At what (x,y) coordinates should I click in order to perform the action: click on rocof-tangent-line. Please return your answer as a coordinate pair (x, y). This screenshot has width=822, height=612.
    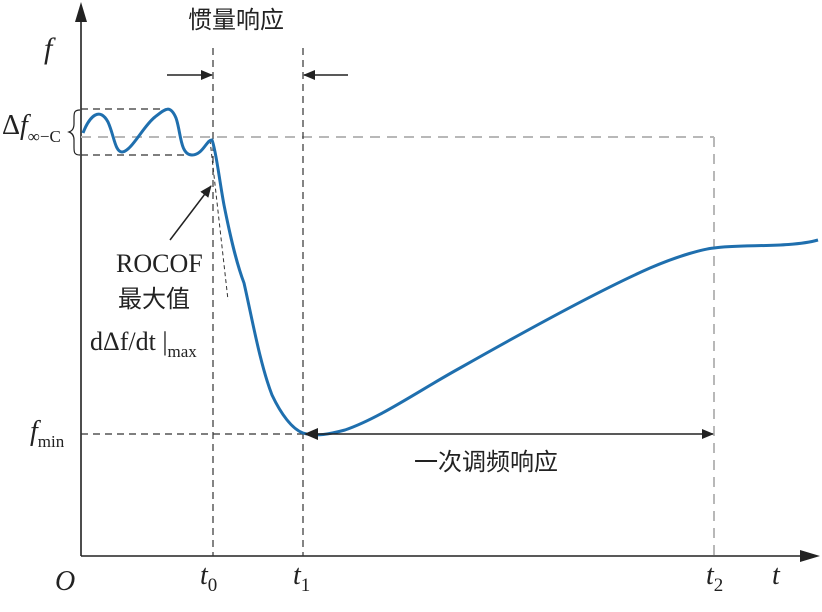
    Looking at the image, I should click on (219, 220).